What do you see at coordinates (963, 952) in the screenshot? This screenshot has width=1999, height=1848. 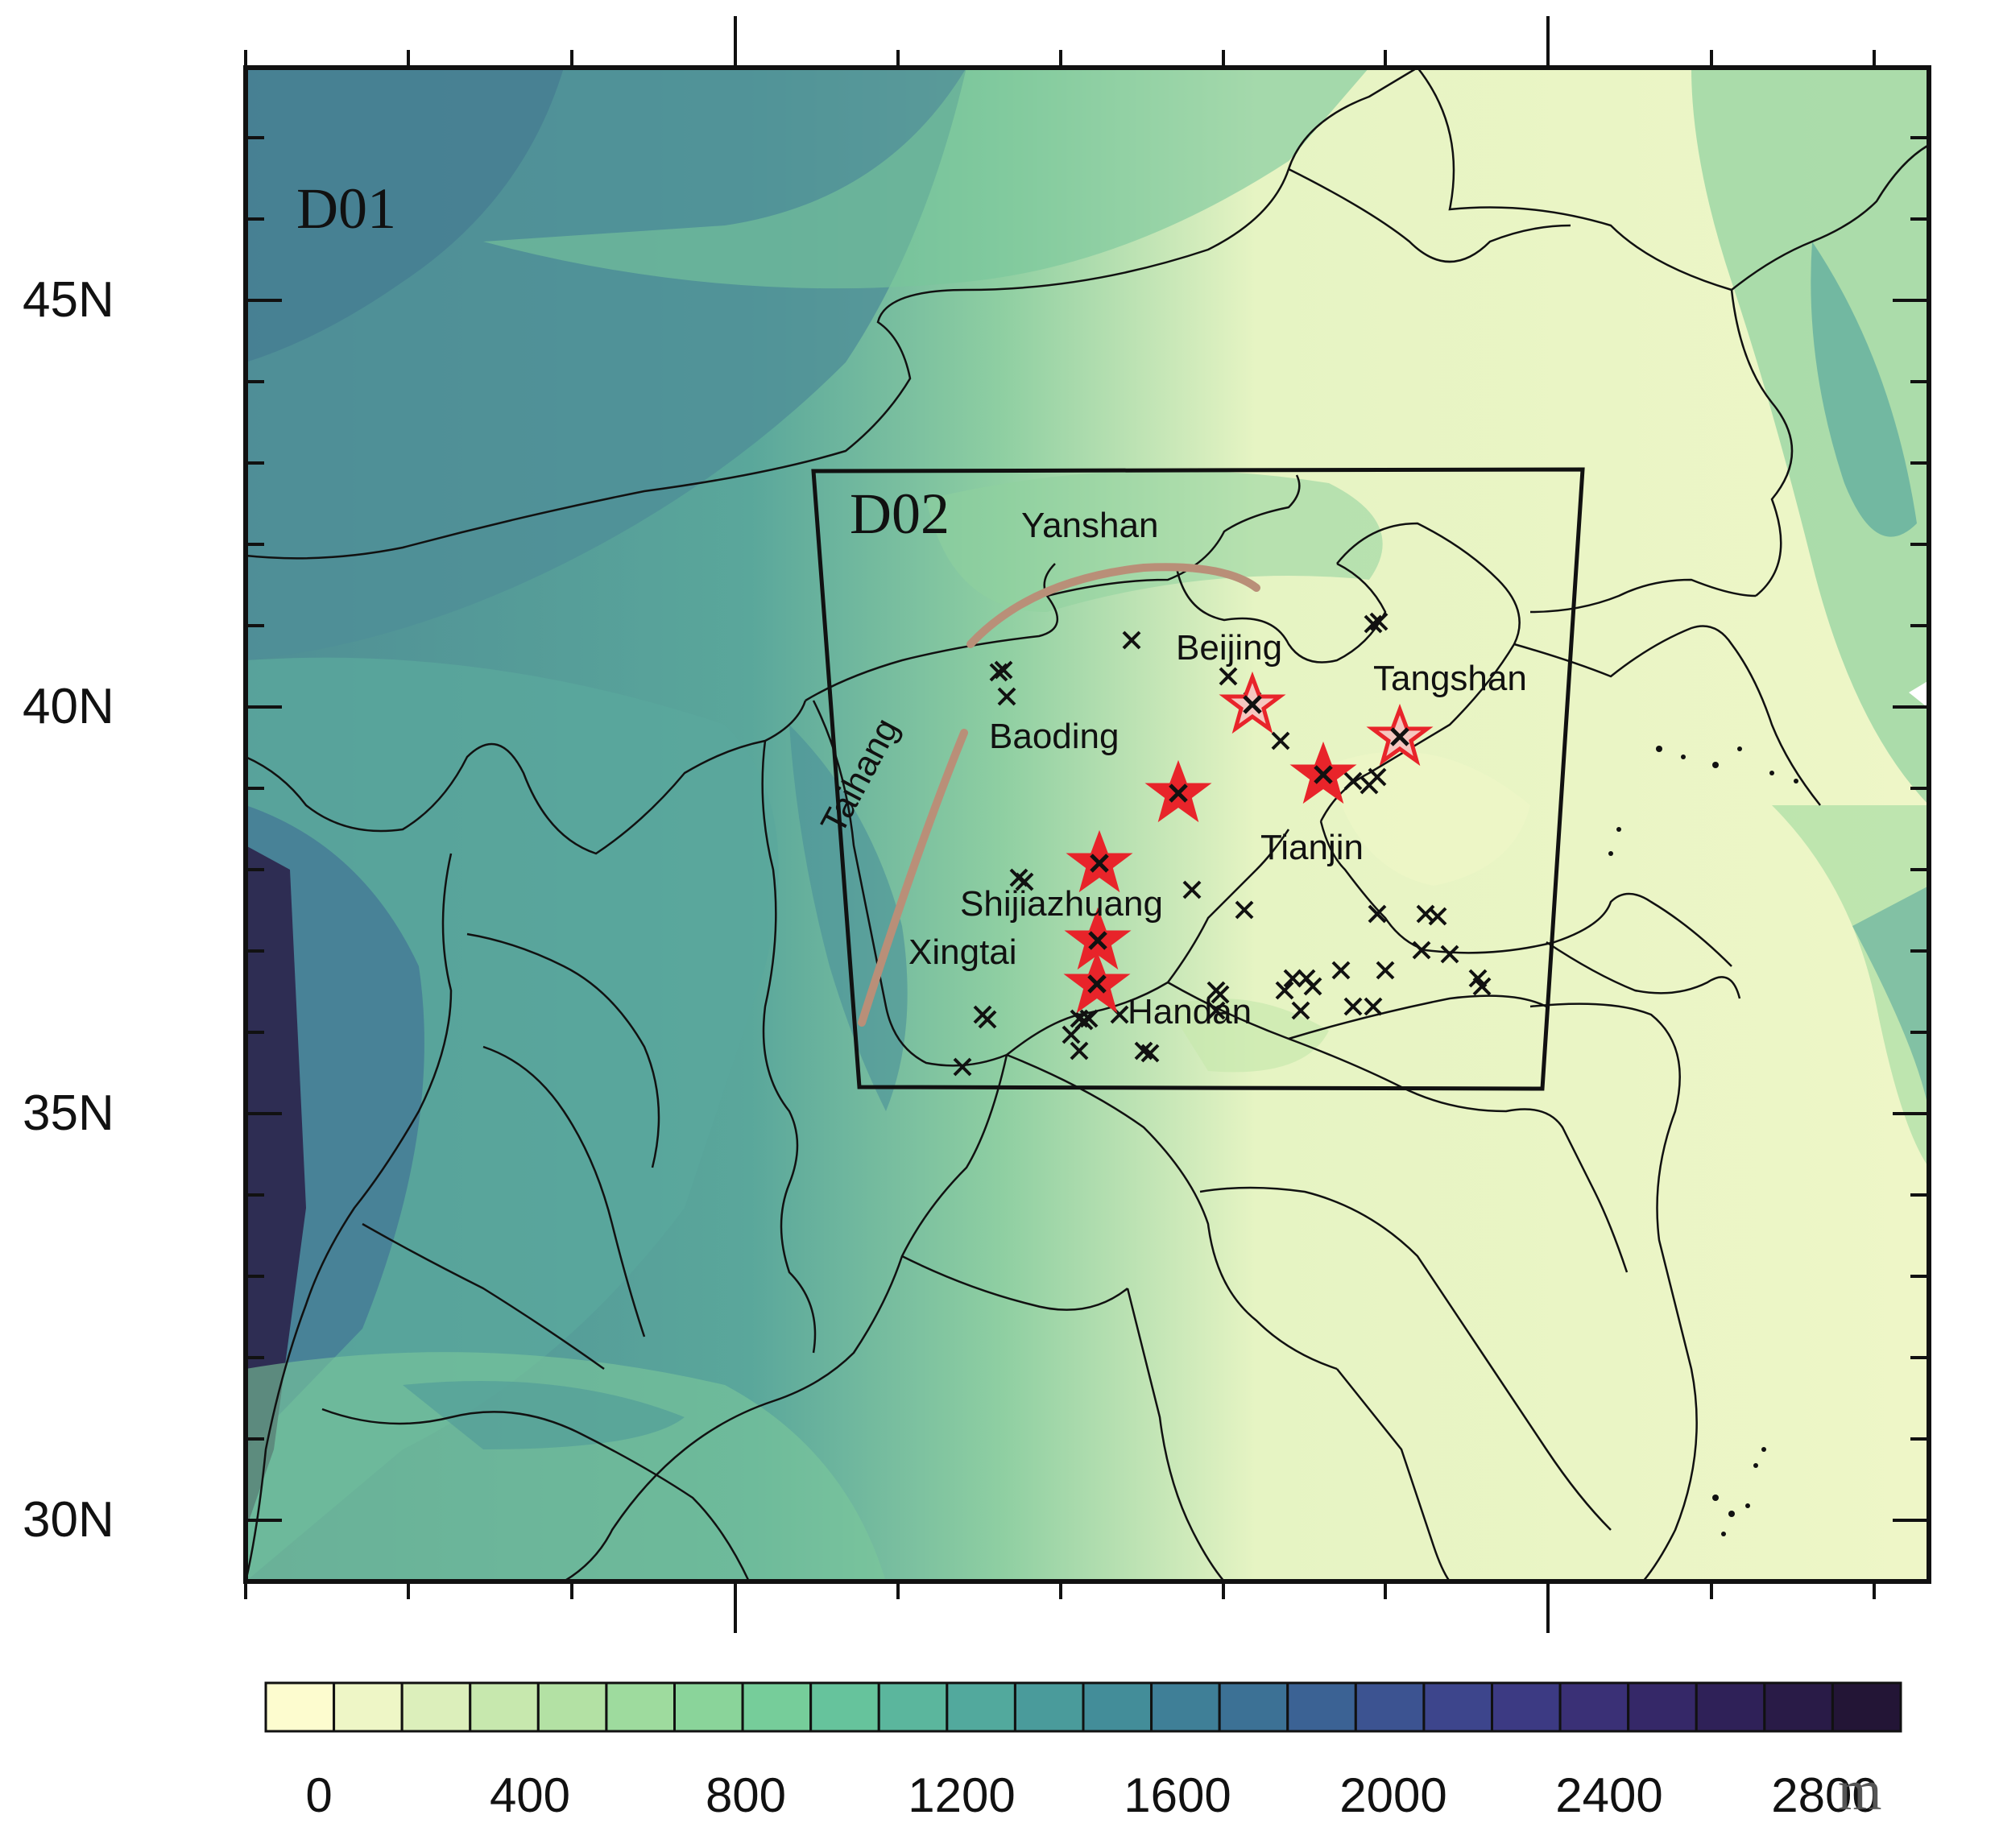 I see `place-label-xingtai: Xingtai` at bounding box center [963, 952].